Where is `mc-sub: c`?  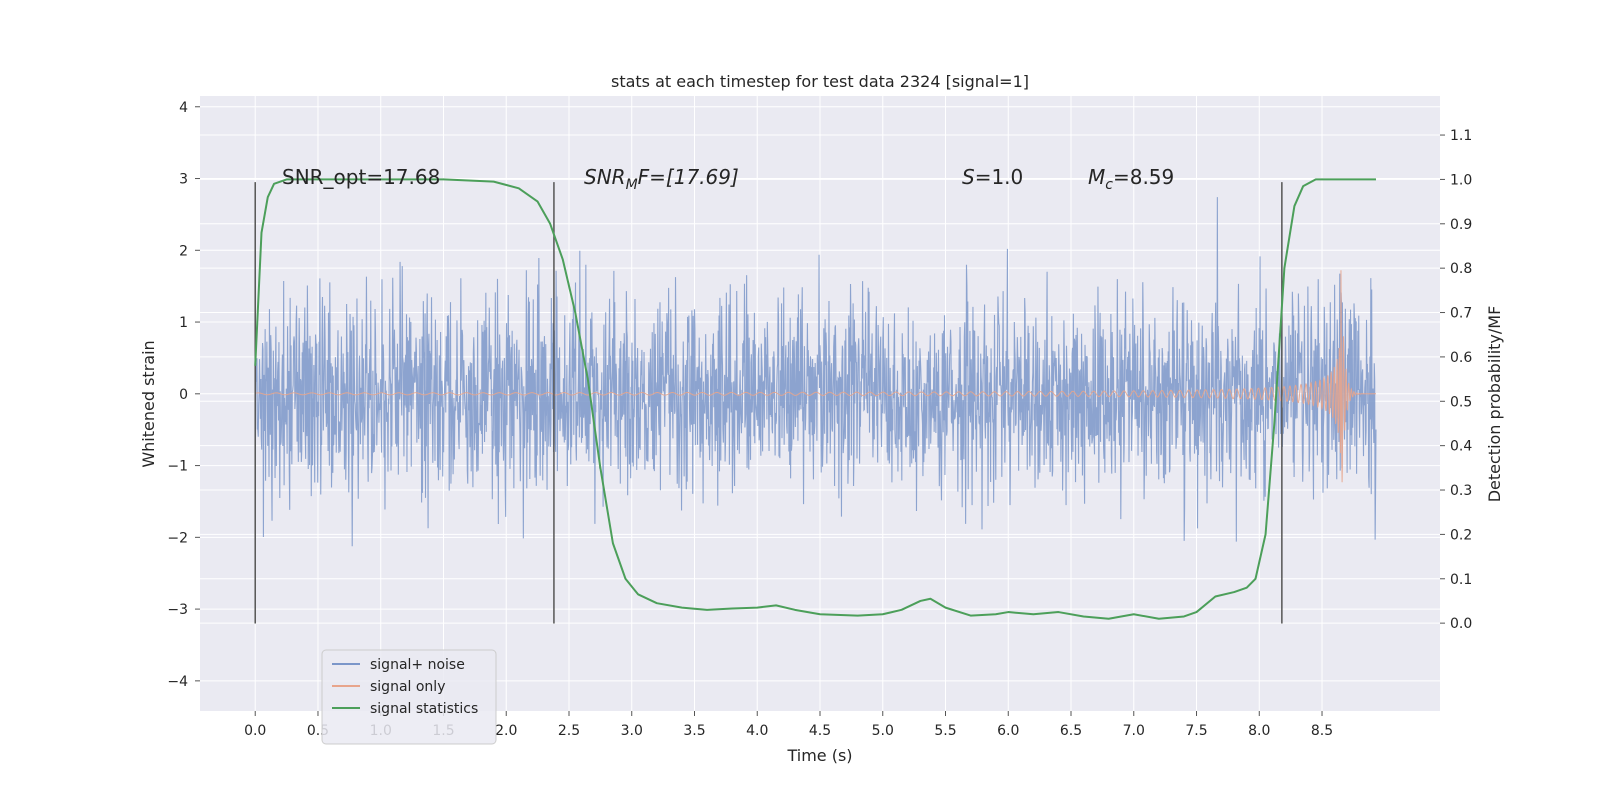 mc-sub: c is located at coordinates (1109, 185).